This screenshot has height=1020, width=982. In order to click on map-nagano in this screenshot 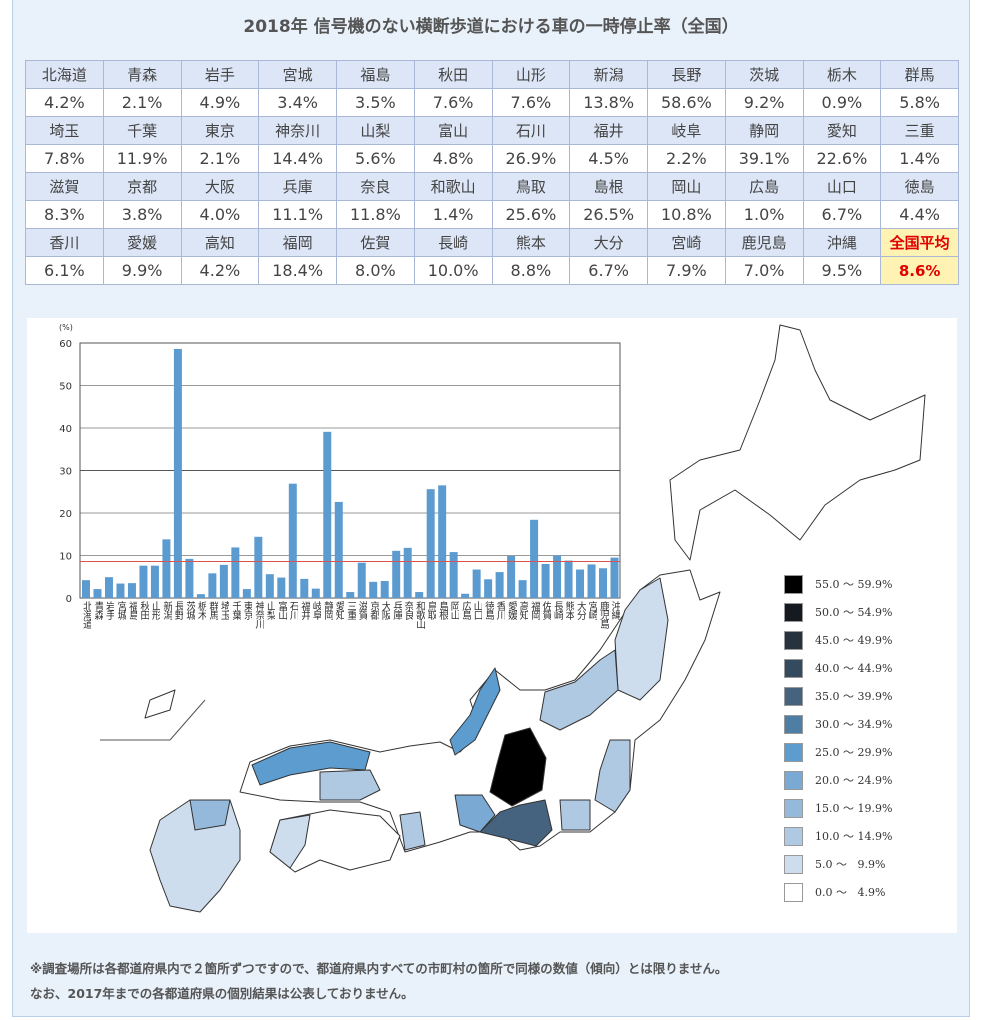, I will do `click(518, 767)`.